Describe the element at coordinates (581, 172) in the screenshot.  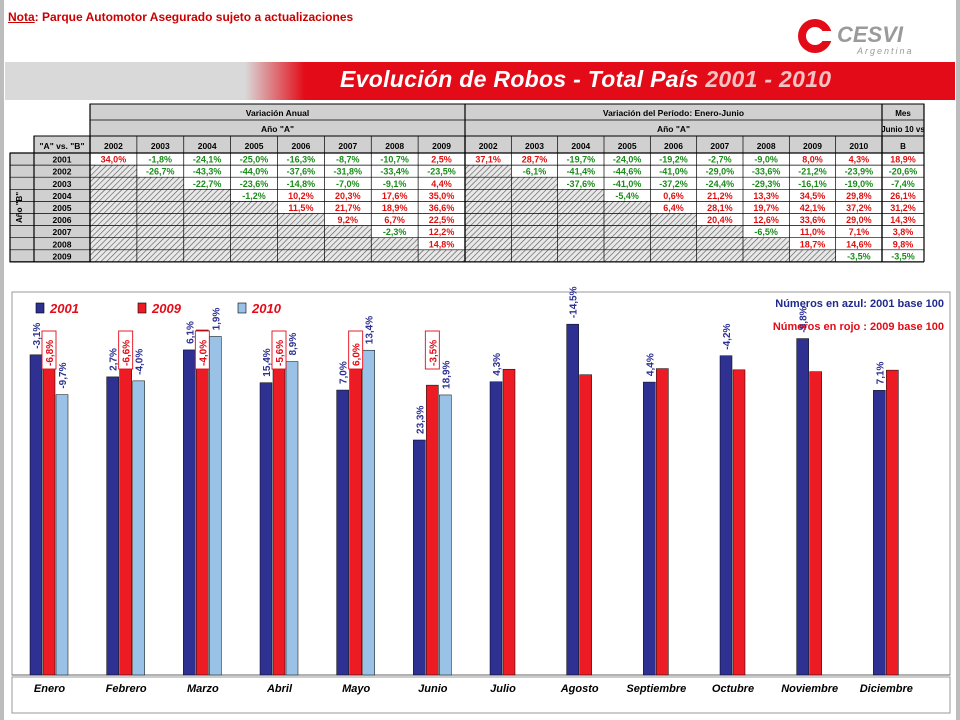
I see `table-cell-period: -41,4%` at that location.